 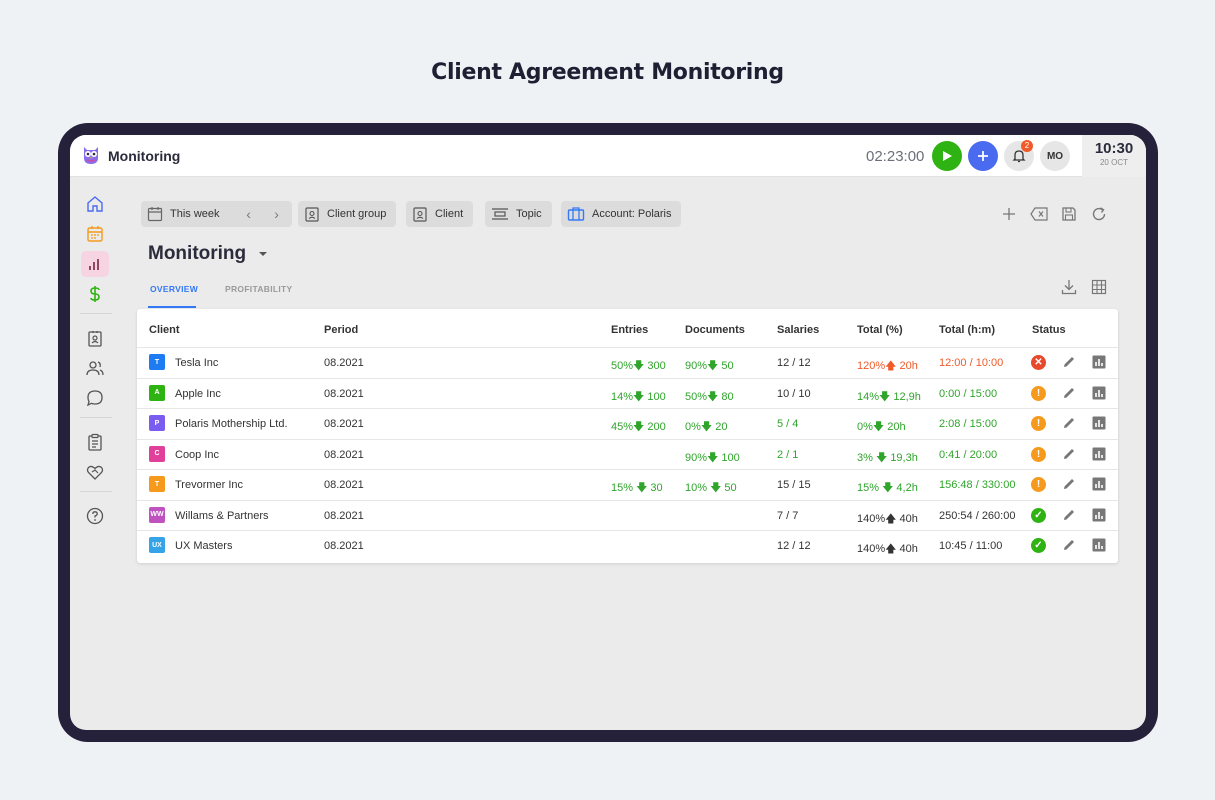 I want to click on table-view-button, so click(x=1099, y=287).